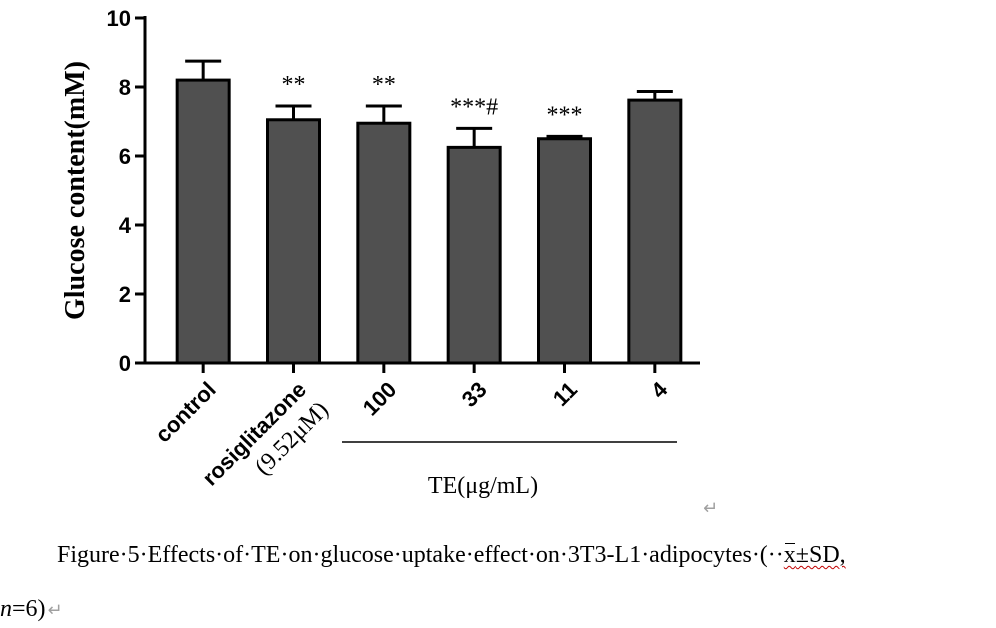  What do you see at coordinates (75, 190) in the screenshot?
I see `y-axis-title: Glucose content(mM)` at bounding box center [75, 190].